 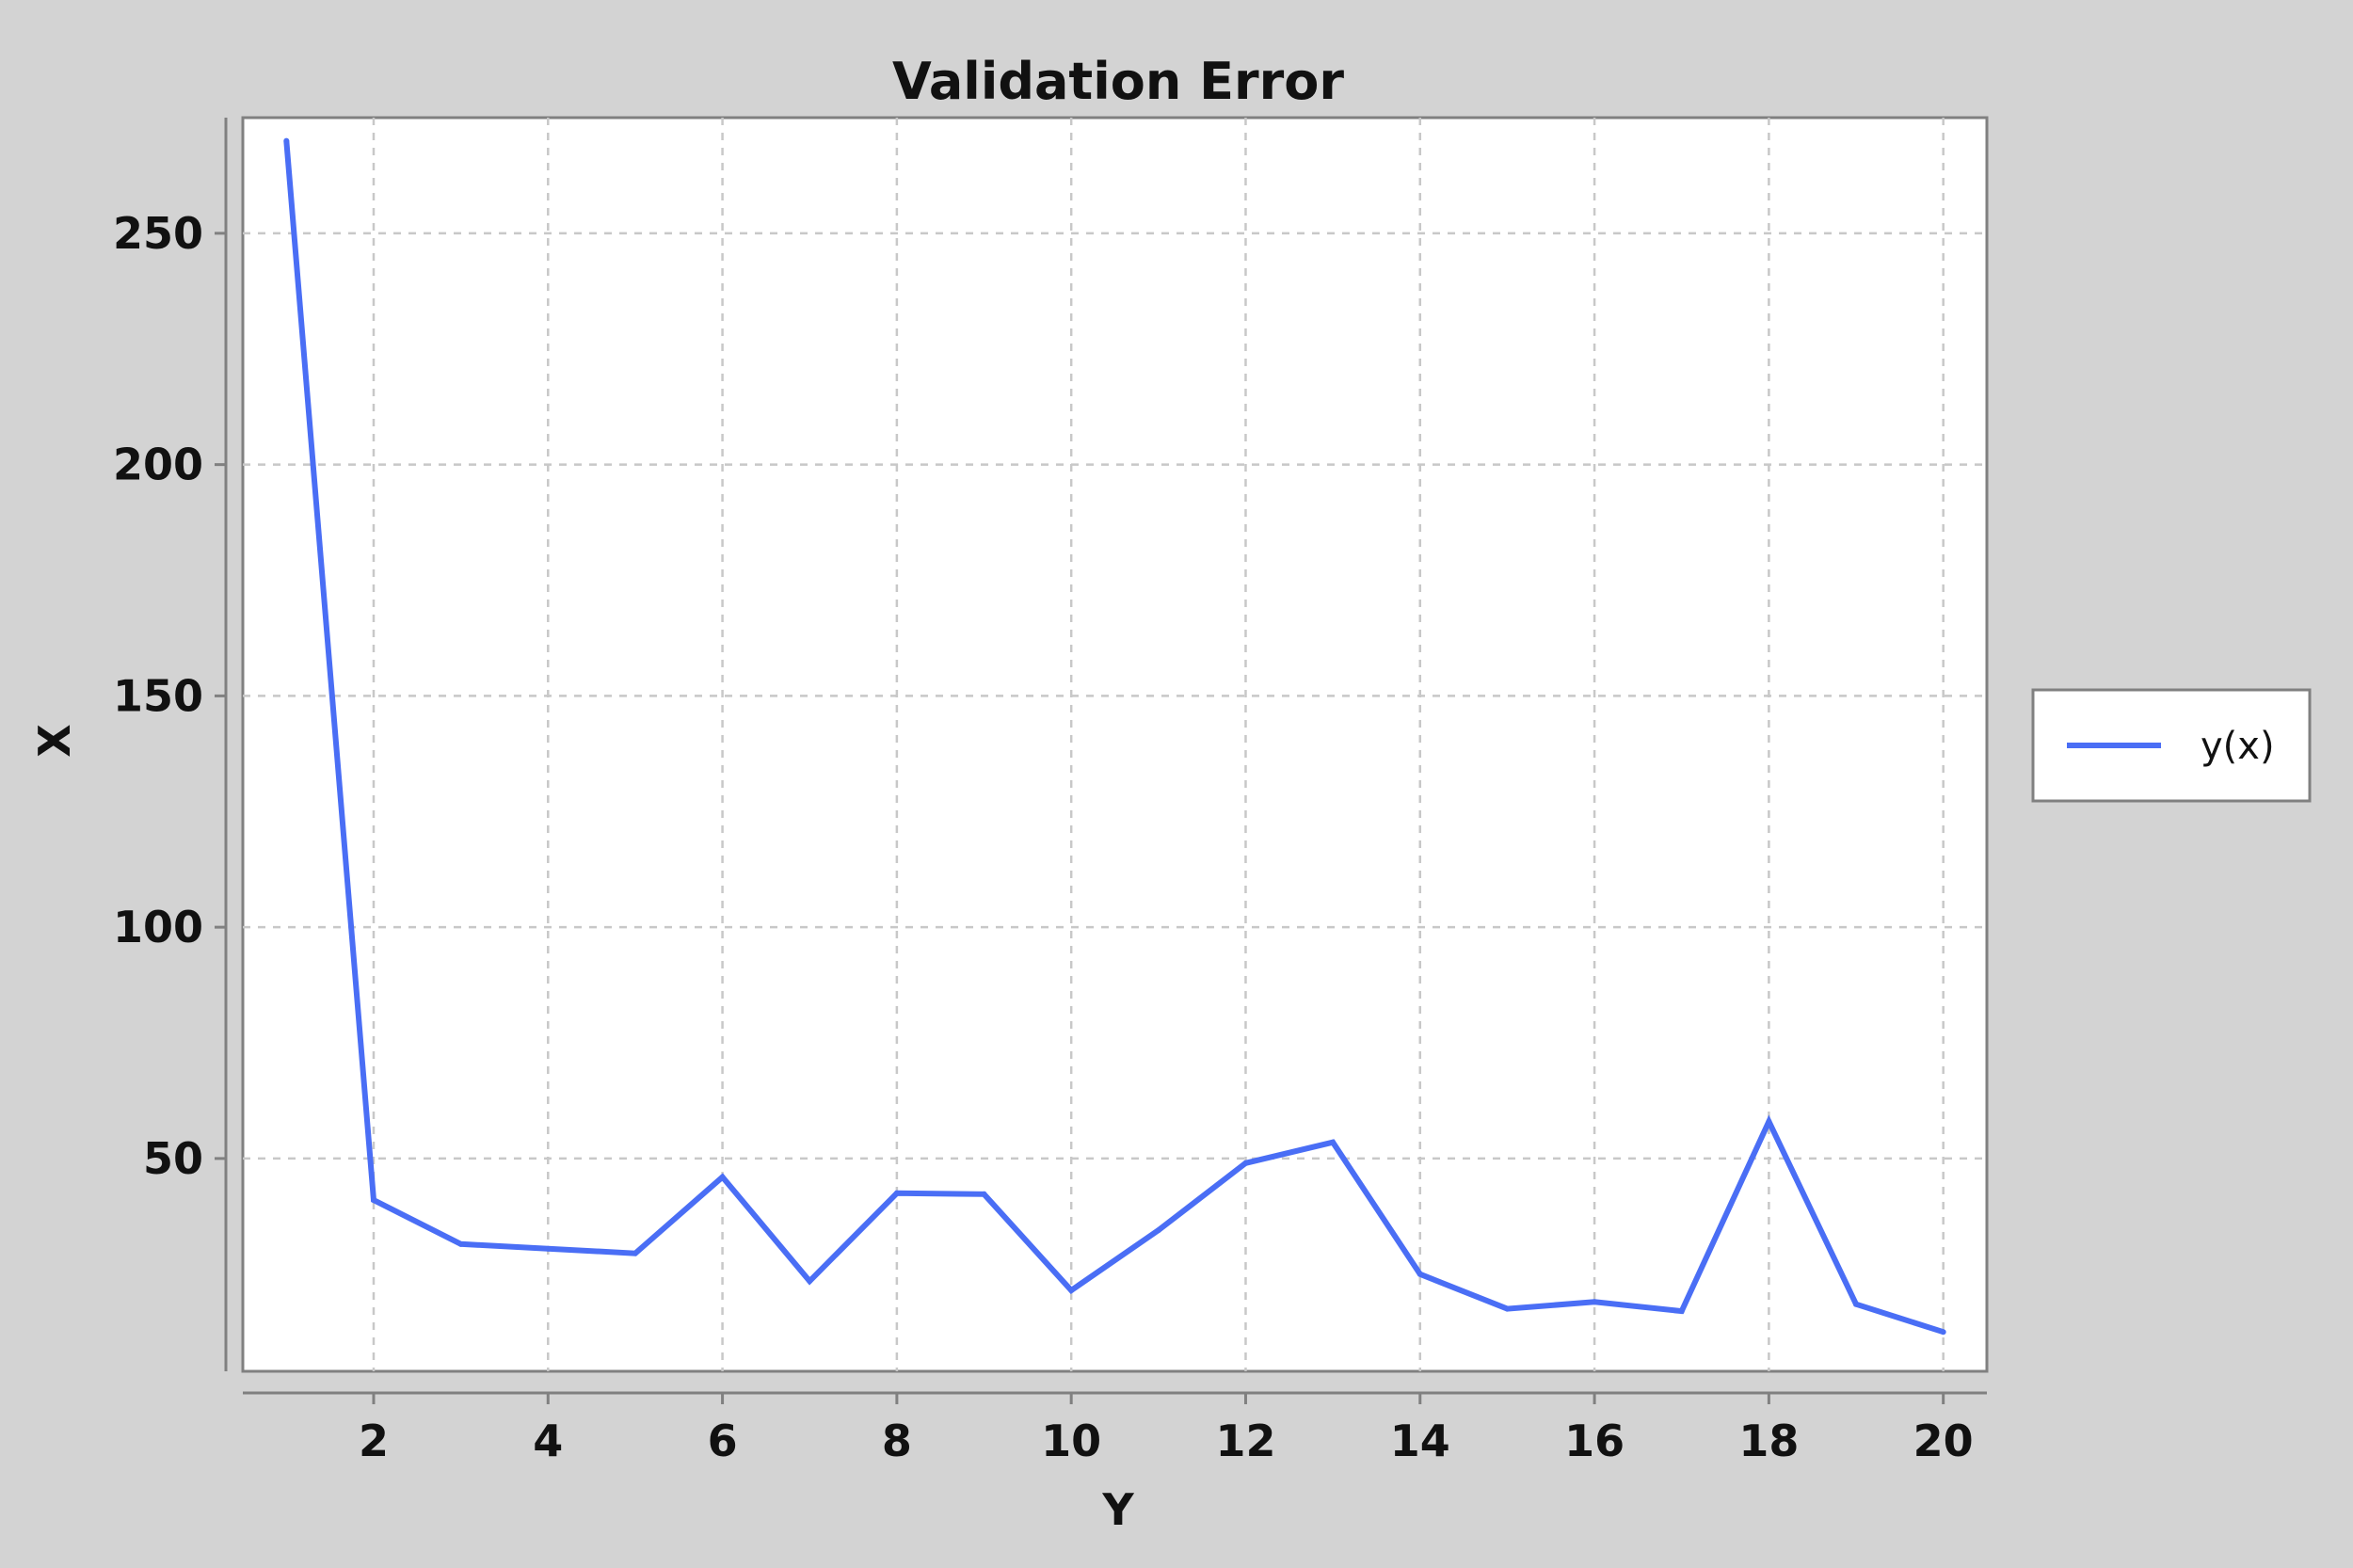 I want to click on x-tick-label: 2, so click(x=374, y=1441).